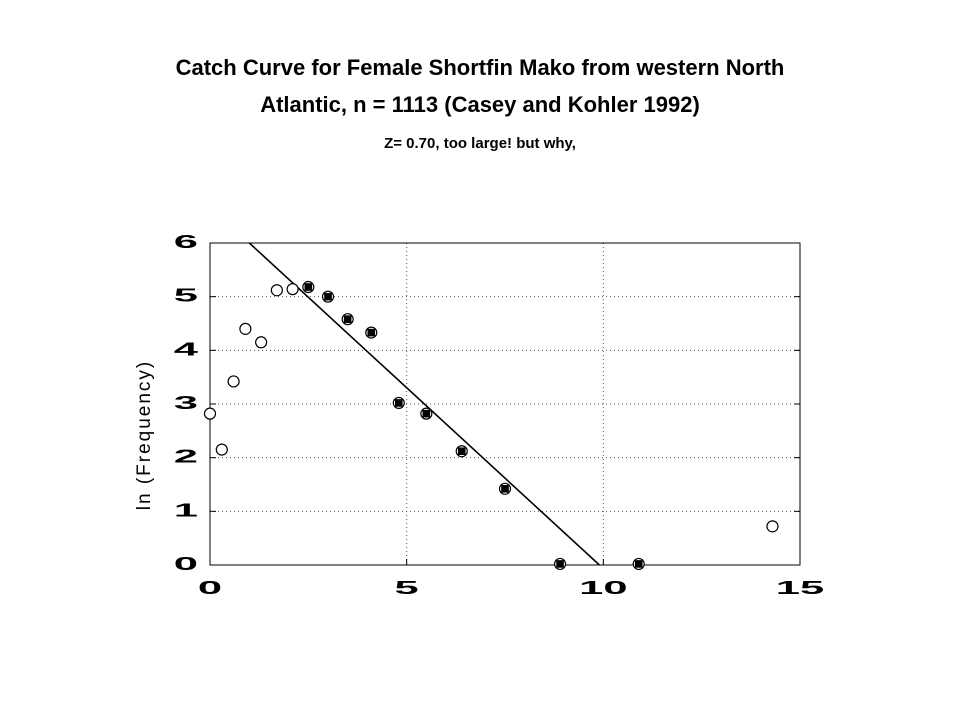 The height and width of the screenshot is (720, 960). Describe the element at coordinates (186, 295) in the screenshot. I see `y-tick-label: 5` at that location.